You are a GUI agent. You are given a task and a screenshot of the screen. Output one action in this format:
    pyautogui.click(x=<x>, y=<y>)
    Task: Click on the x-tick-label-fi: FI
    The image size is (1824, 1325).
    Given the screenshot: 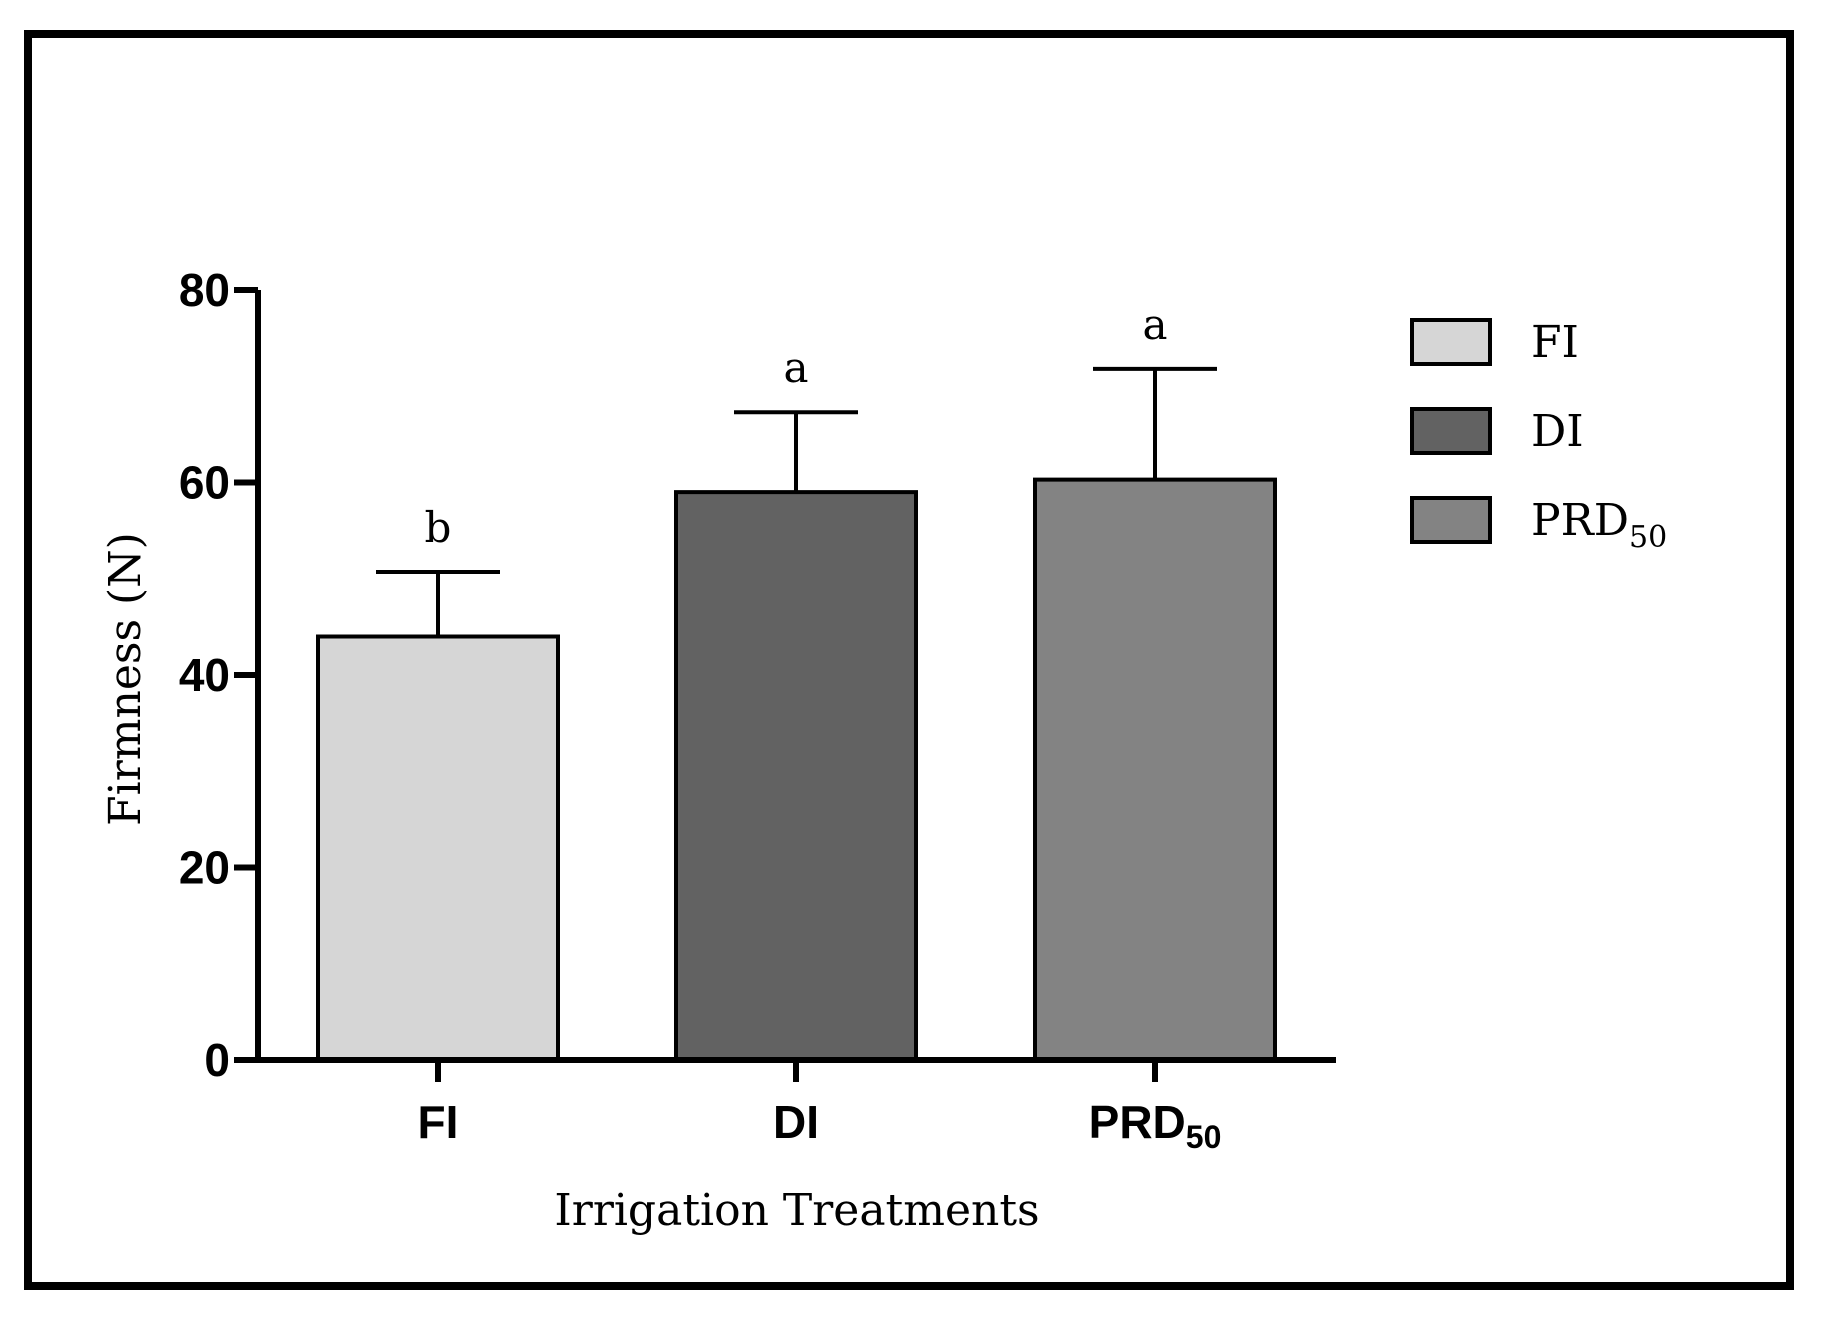 What is the action you would take?
    pyautogui.click(x=438, y=1122)
    